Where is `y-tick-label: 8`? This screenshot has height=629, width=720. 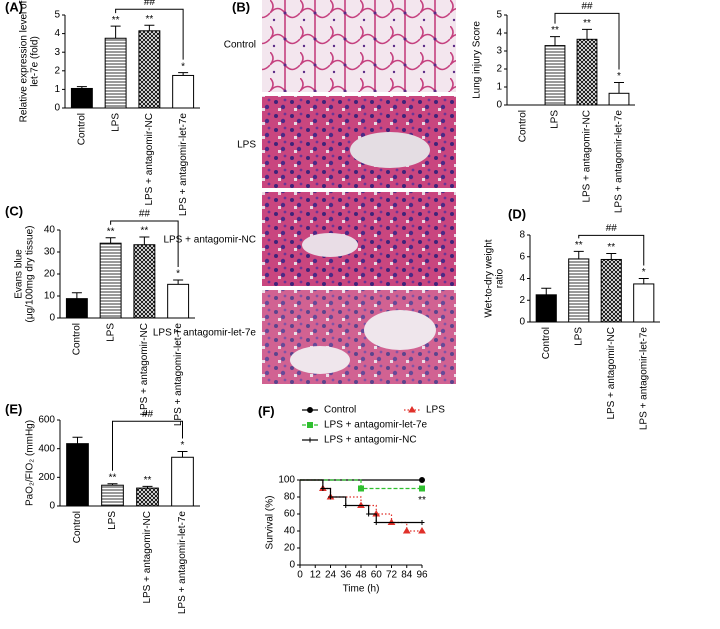 y-tick-label: 8 is located at coordinates (522, 235).